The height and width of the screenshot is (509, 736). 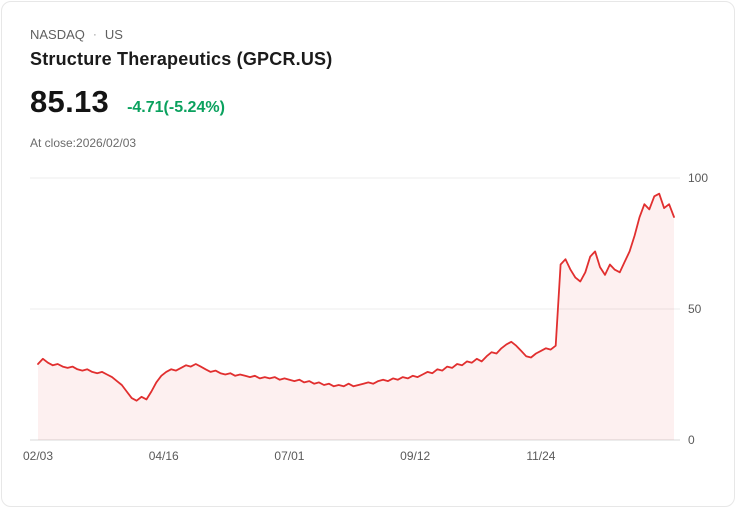 I want to click on x-axis-label: 04/16, so click(x=164, y=456).